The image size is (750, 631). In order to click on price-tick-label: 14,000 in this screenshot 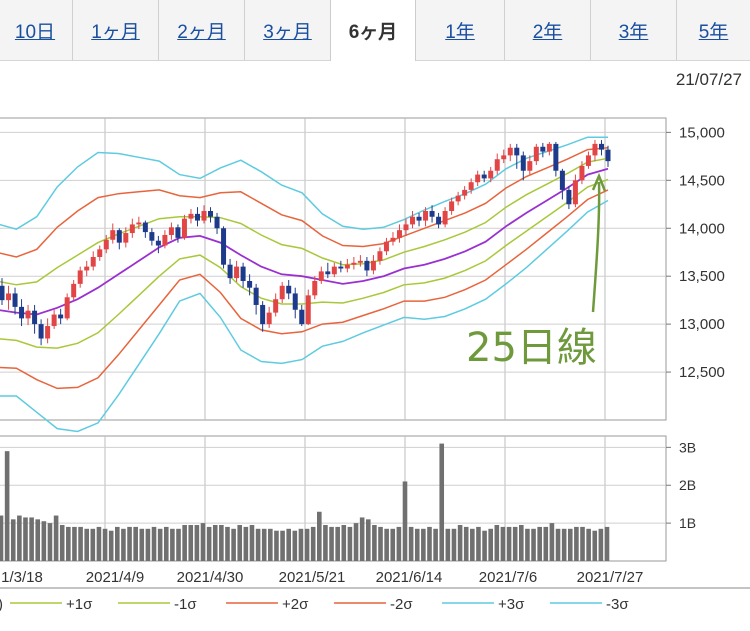, I will do `click(702, 228)`.